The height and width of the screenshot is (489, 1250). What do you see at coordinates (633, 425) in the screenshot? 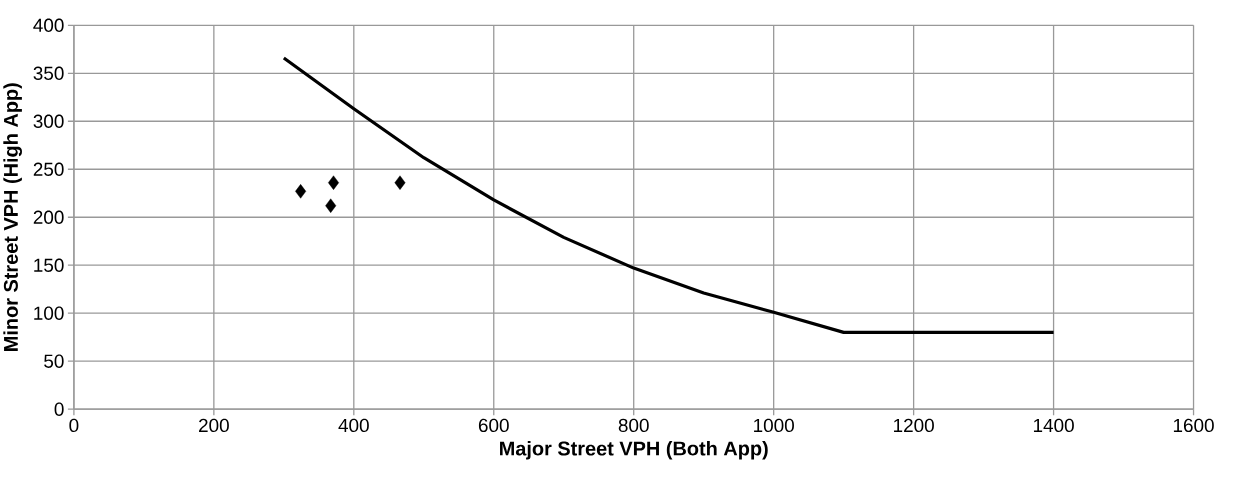
I see `x-tick-label: 800` at bounding box center [633, 425].